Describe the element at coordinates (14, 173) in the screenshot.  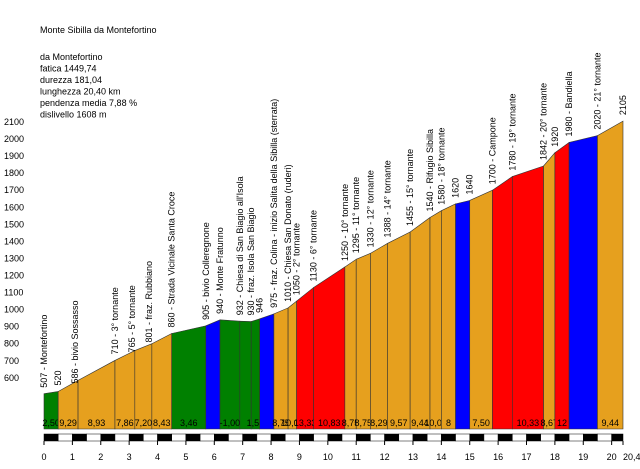
I see `y-tick-label: 1800` at that location.